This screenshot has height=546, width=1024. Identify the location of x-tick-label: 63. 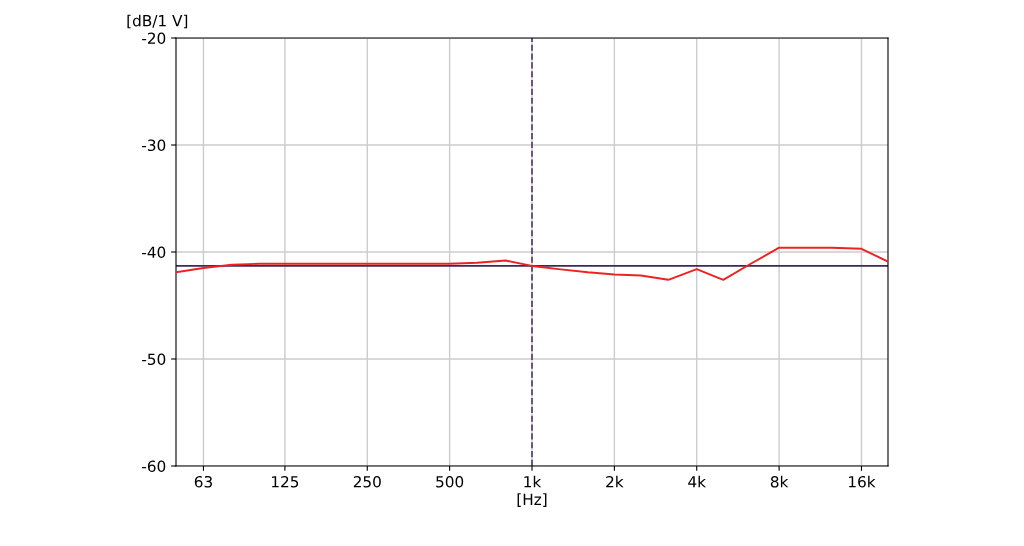
(203, 481).